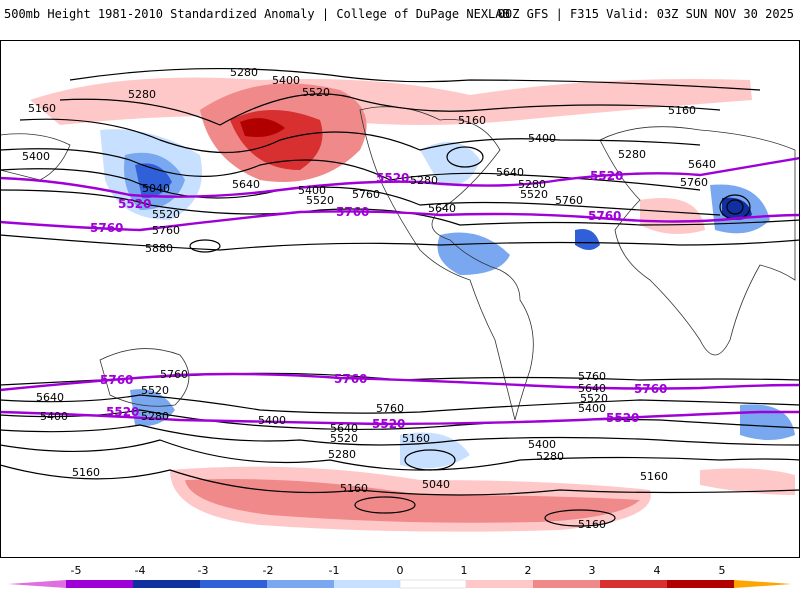 This screenshot has width=800, height=604. Describe the element at coordinates (262, 127) in the screenshot. I see `anomaly-pos-core` at that location.